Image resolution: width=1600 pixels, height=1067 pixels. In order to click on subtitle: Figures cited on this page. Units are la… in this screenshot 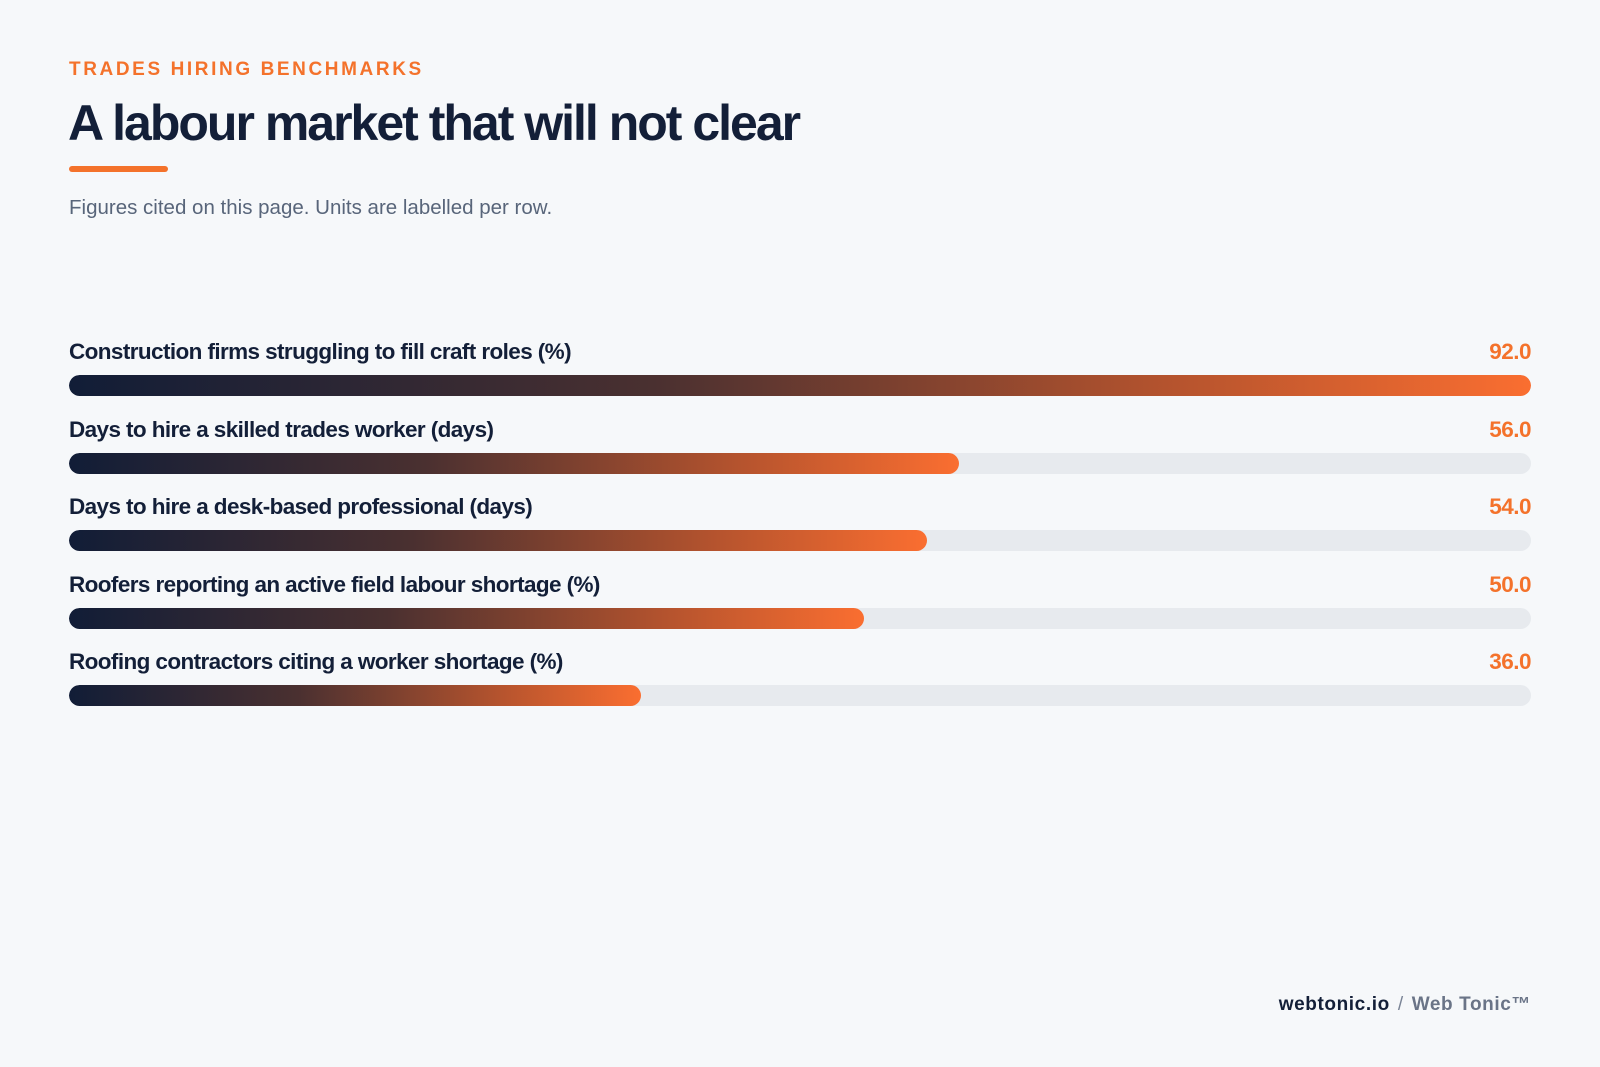, I will do `click(311, 207)`.